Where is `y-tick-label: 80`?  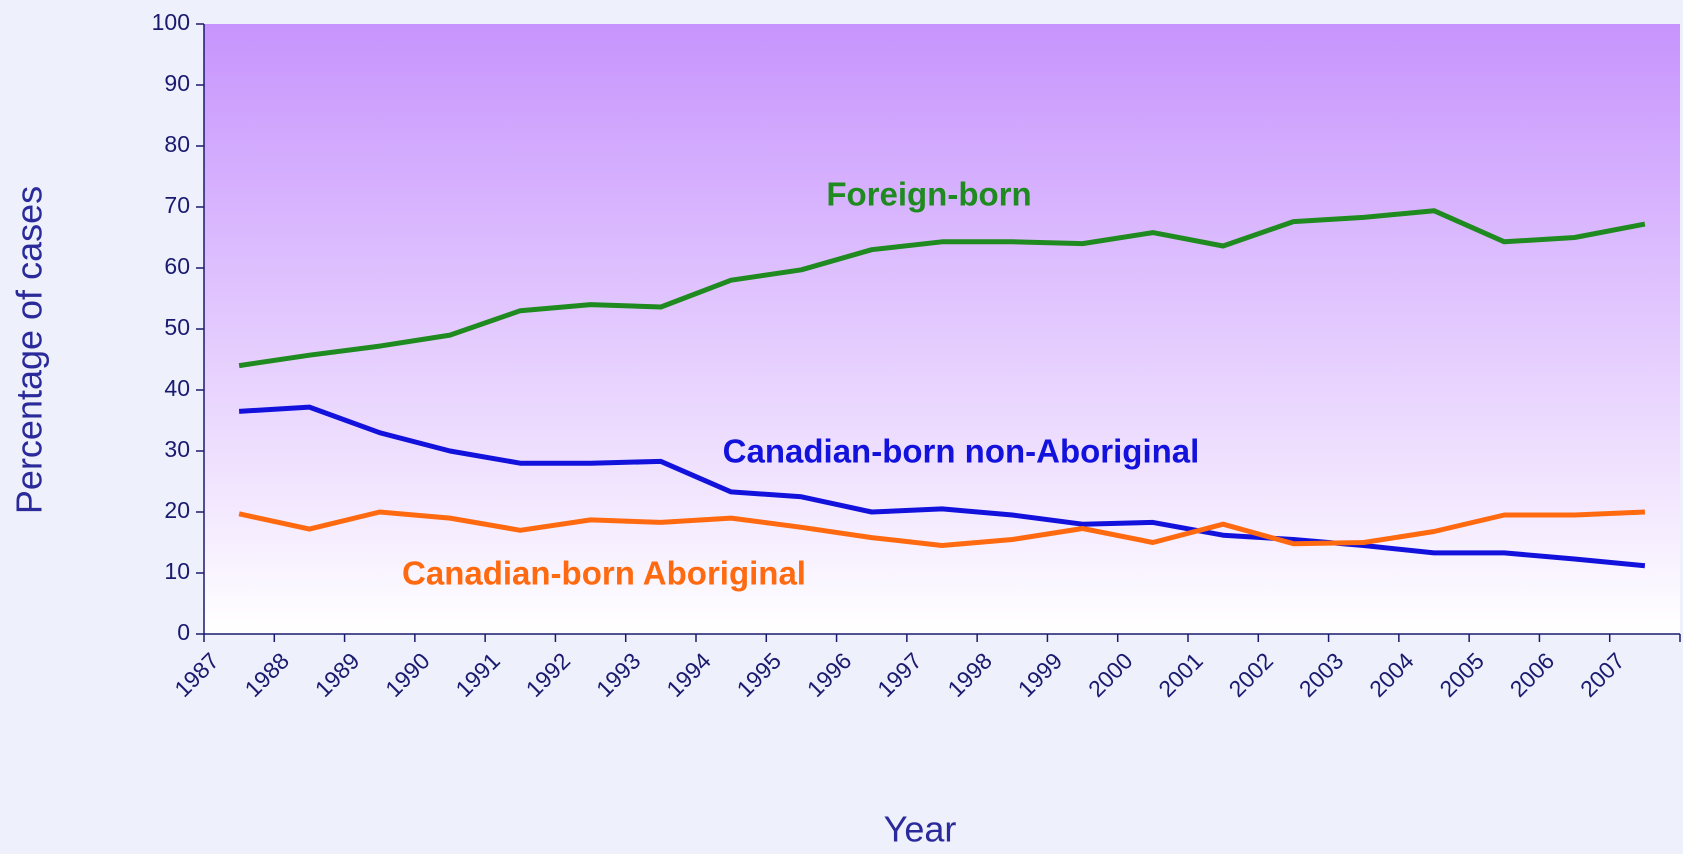 y-tick-label: 80 is located at coordinates (177, 144).